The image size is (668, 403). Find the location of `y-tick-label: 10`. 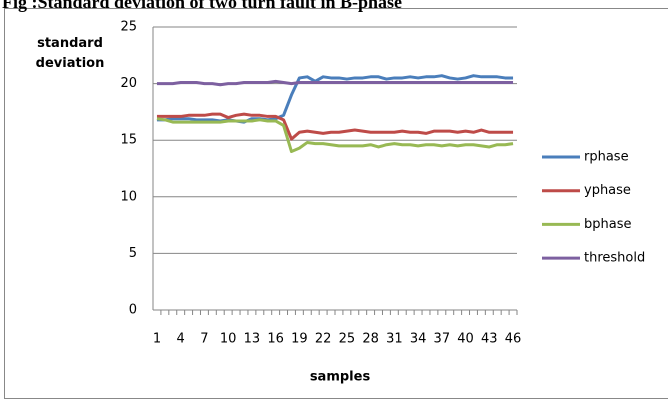

y-tick-label: 10 is located at coordinates (128, 196).